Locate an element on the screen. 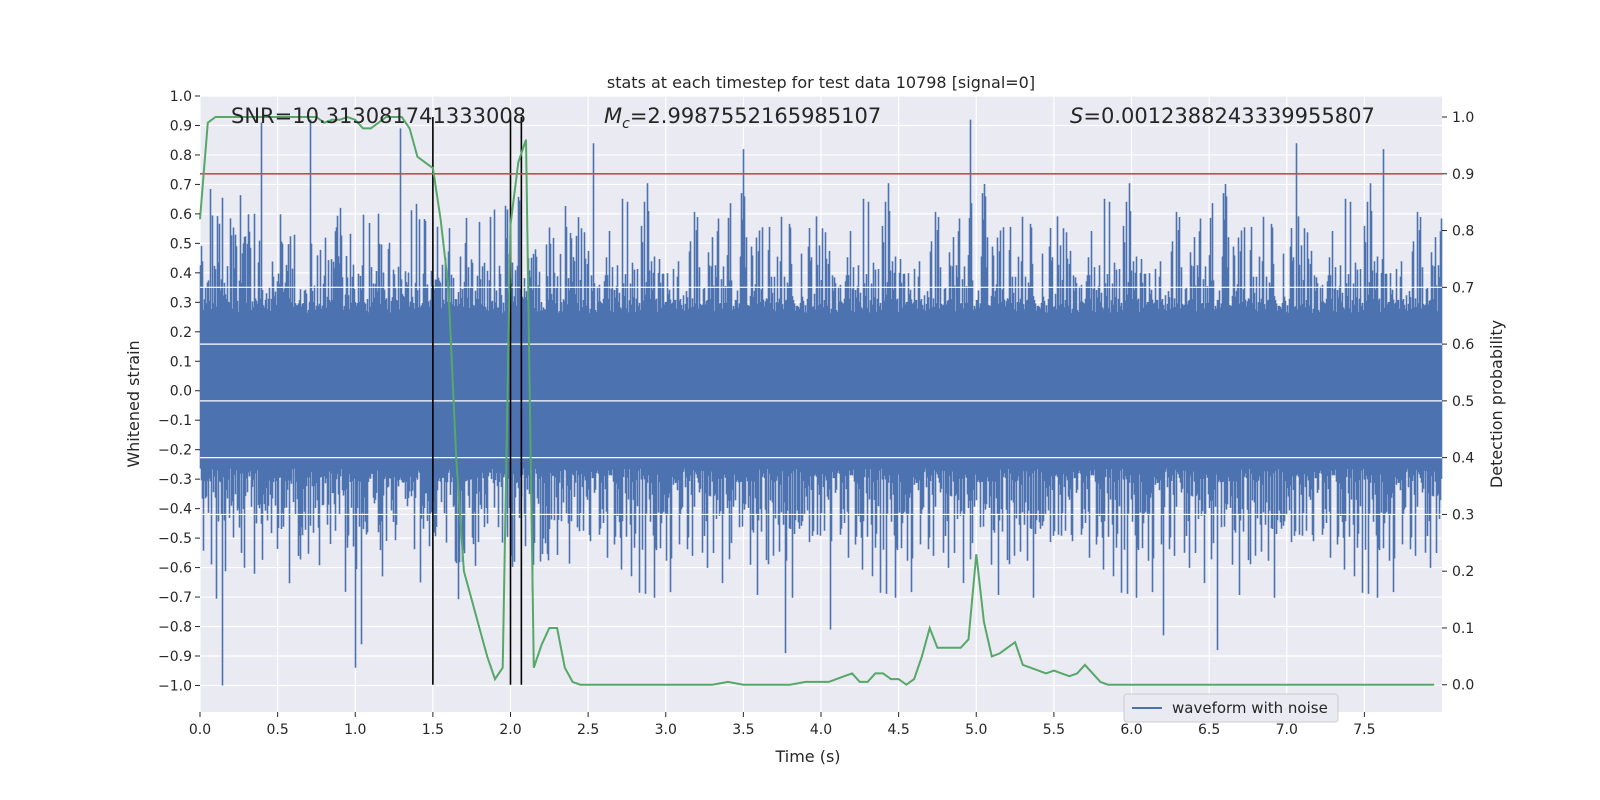 The image size is (1600, 800). x-tick-label: 3.5 is located at coordinates (743, 730).